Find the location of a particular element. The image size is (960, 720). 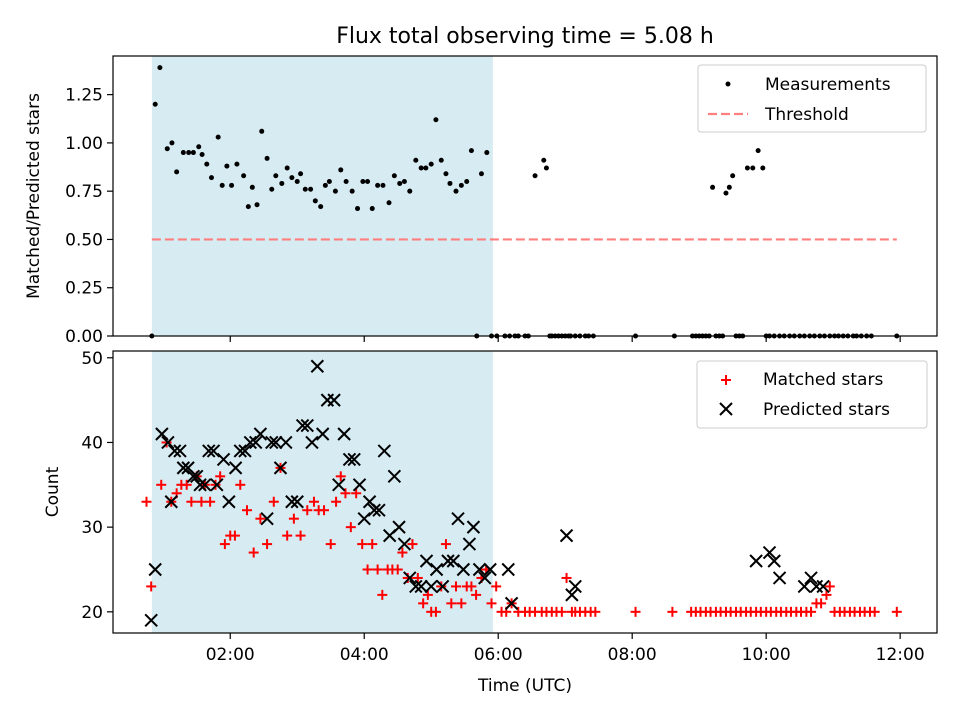

x-tick-label-3: 08:00 is located at coordinates (632, 655).